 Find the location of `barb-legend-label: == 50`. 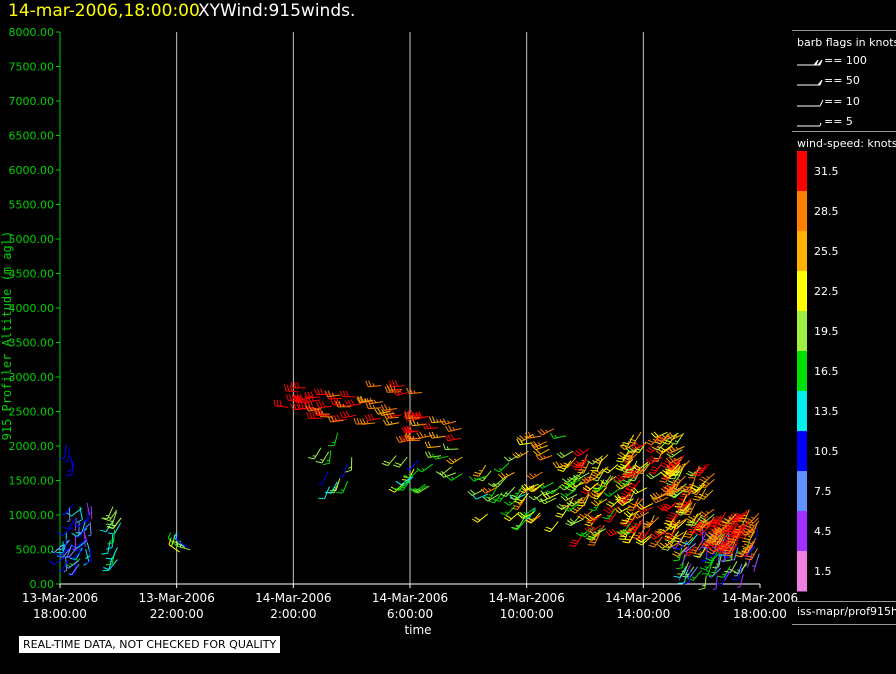

barb-legend-label: == 50 is located at coordinates (842, 80).